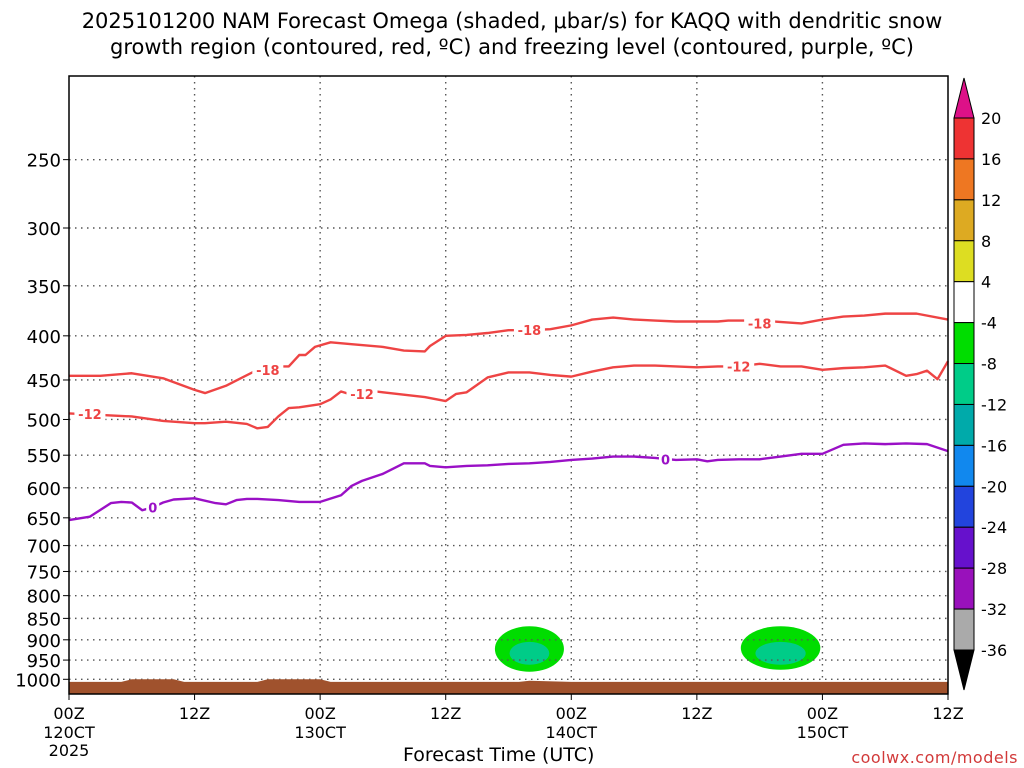  Describe the element at coordinates (44, 661) in the screenshot. I see `y-tick-label-950: 950` at that location.